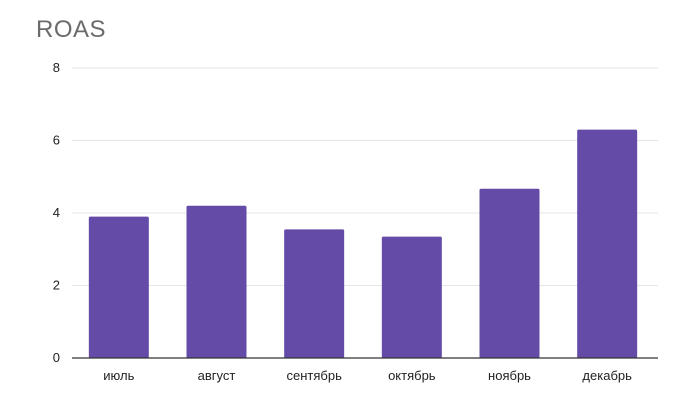 The image size is (700, 400). Describe the element at coordinates (71, 29) in the screenshot. I see `chart-title: ROAS` at that location.